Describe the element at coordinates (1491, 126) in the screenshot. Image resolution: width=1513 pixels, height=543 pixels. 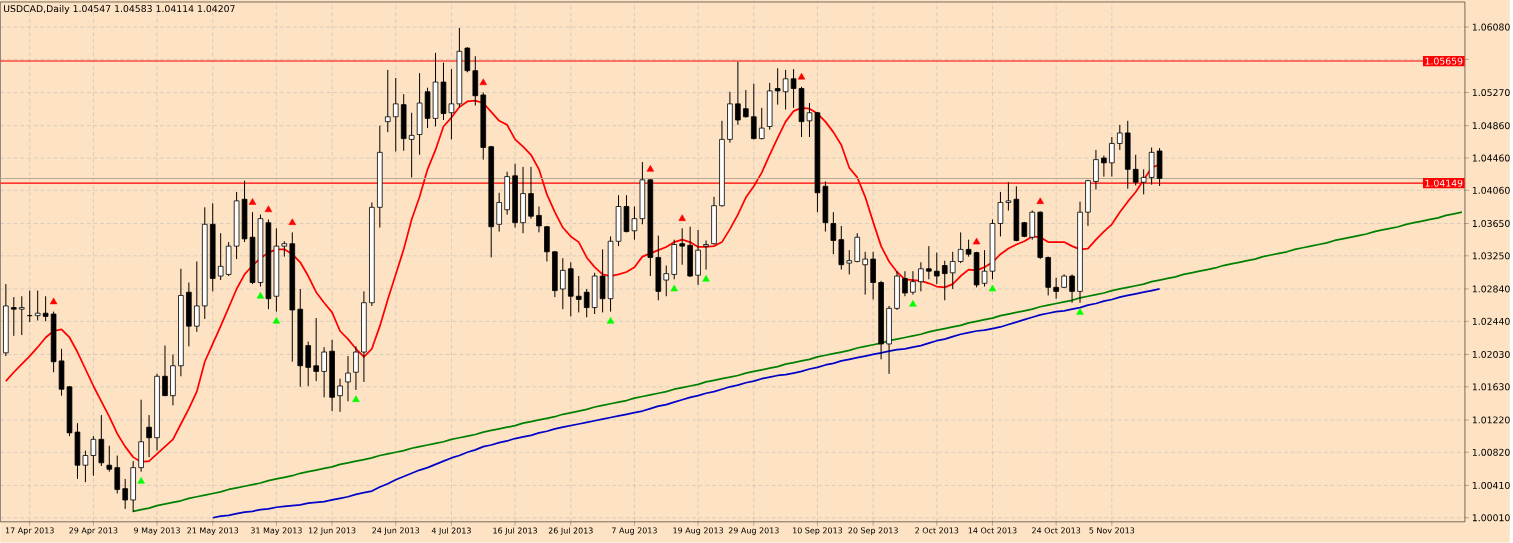
I see `y-tick-label: 1.04860` at that location.